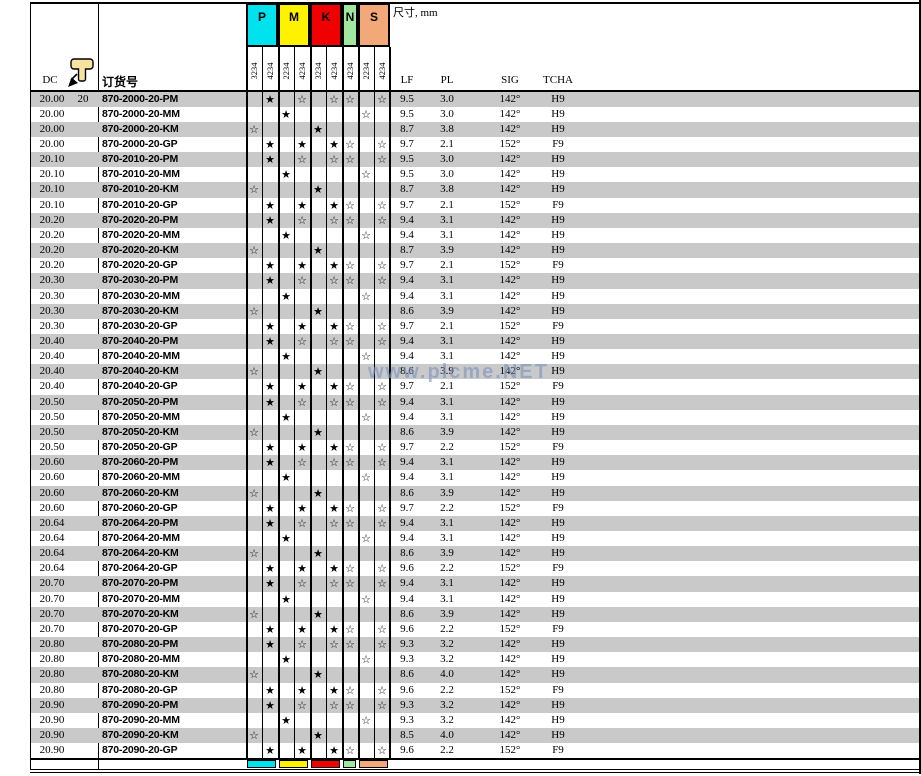 This screenshot has height=776, width=921. Describe the element at coordinates (140, 204) in the screenshot. I see `order-number: 870-2010-20-GP` at that location.